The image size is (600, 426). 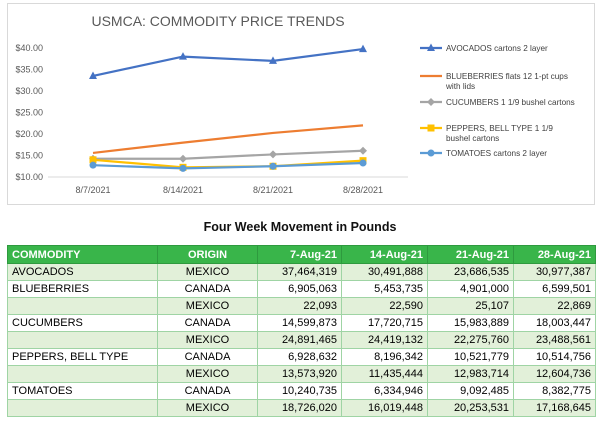 I want to click on legend-label: PEPPERS, BELL TYPE 1 1/9 bushel cartons, so click(x=499, y=133).